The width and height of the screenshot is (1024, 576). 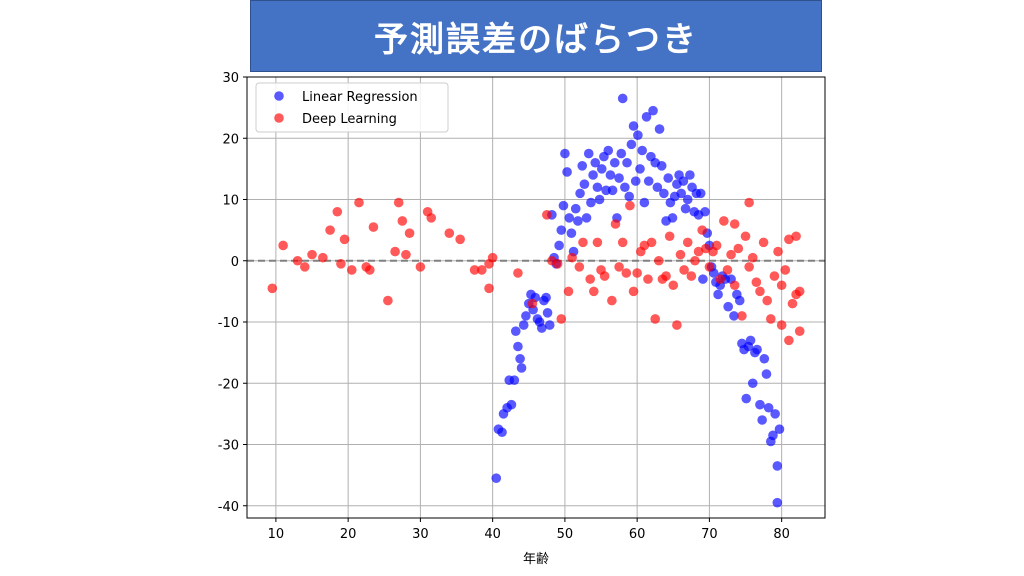 I want to click on legend-marker-linear, so click(x=279, y=96).